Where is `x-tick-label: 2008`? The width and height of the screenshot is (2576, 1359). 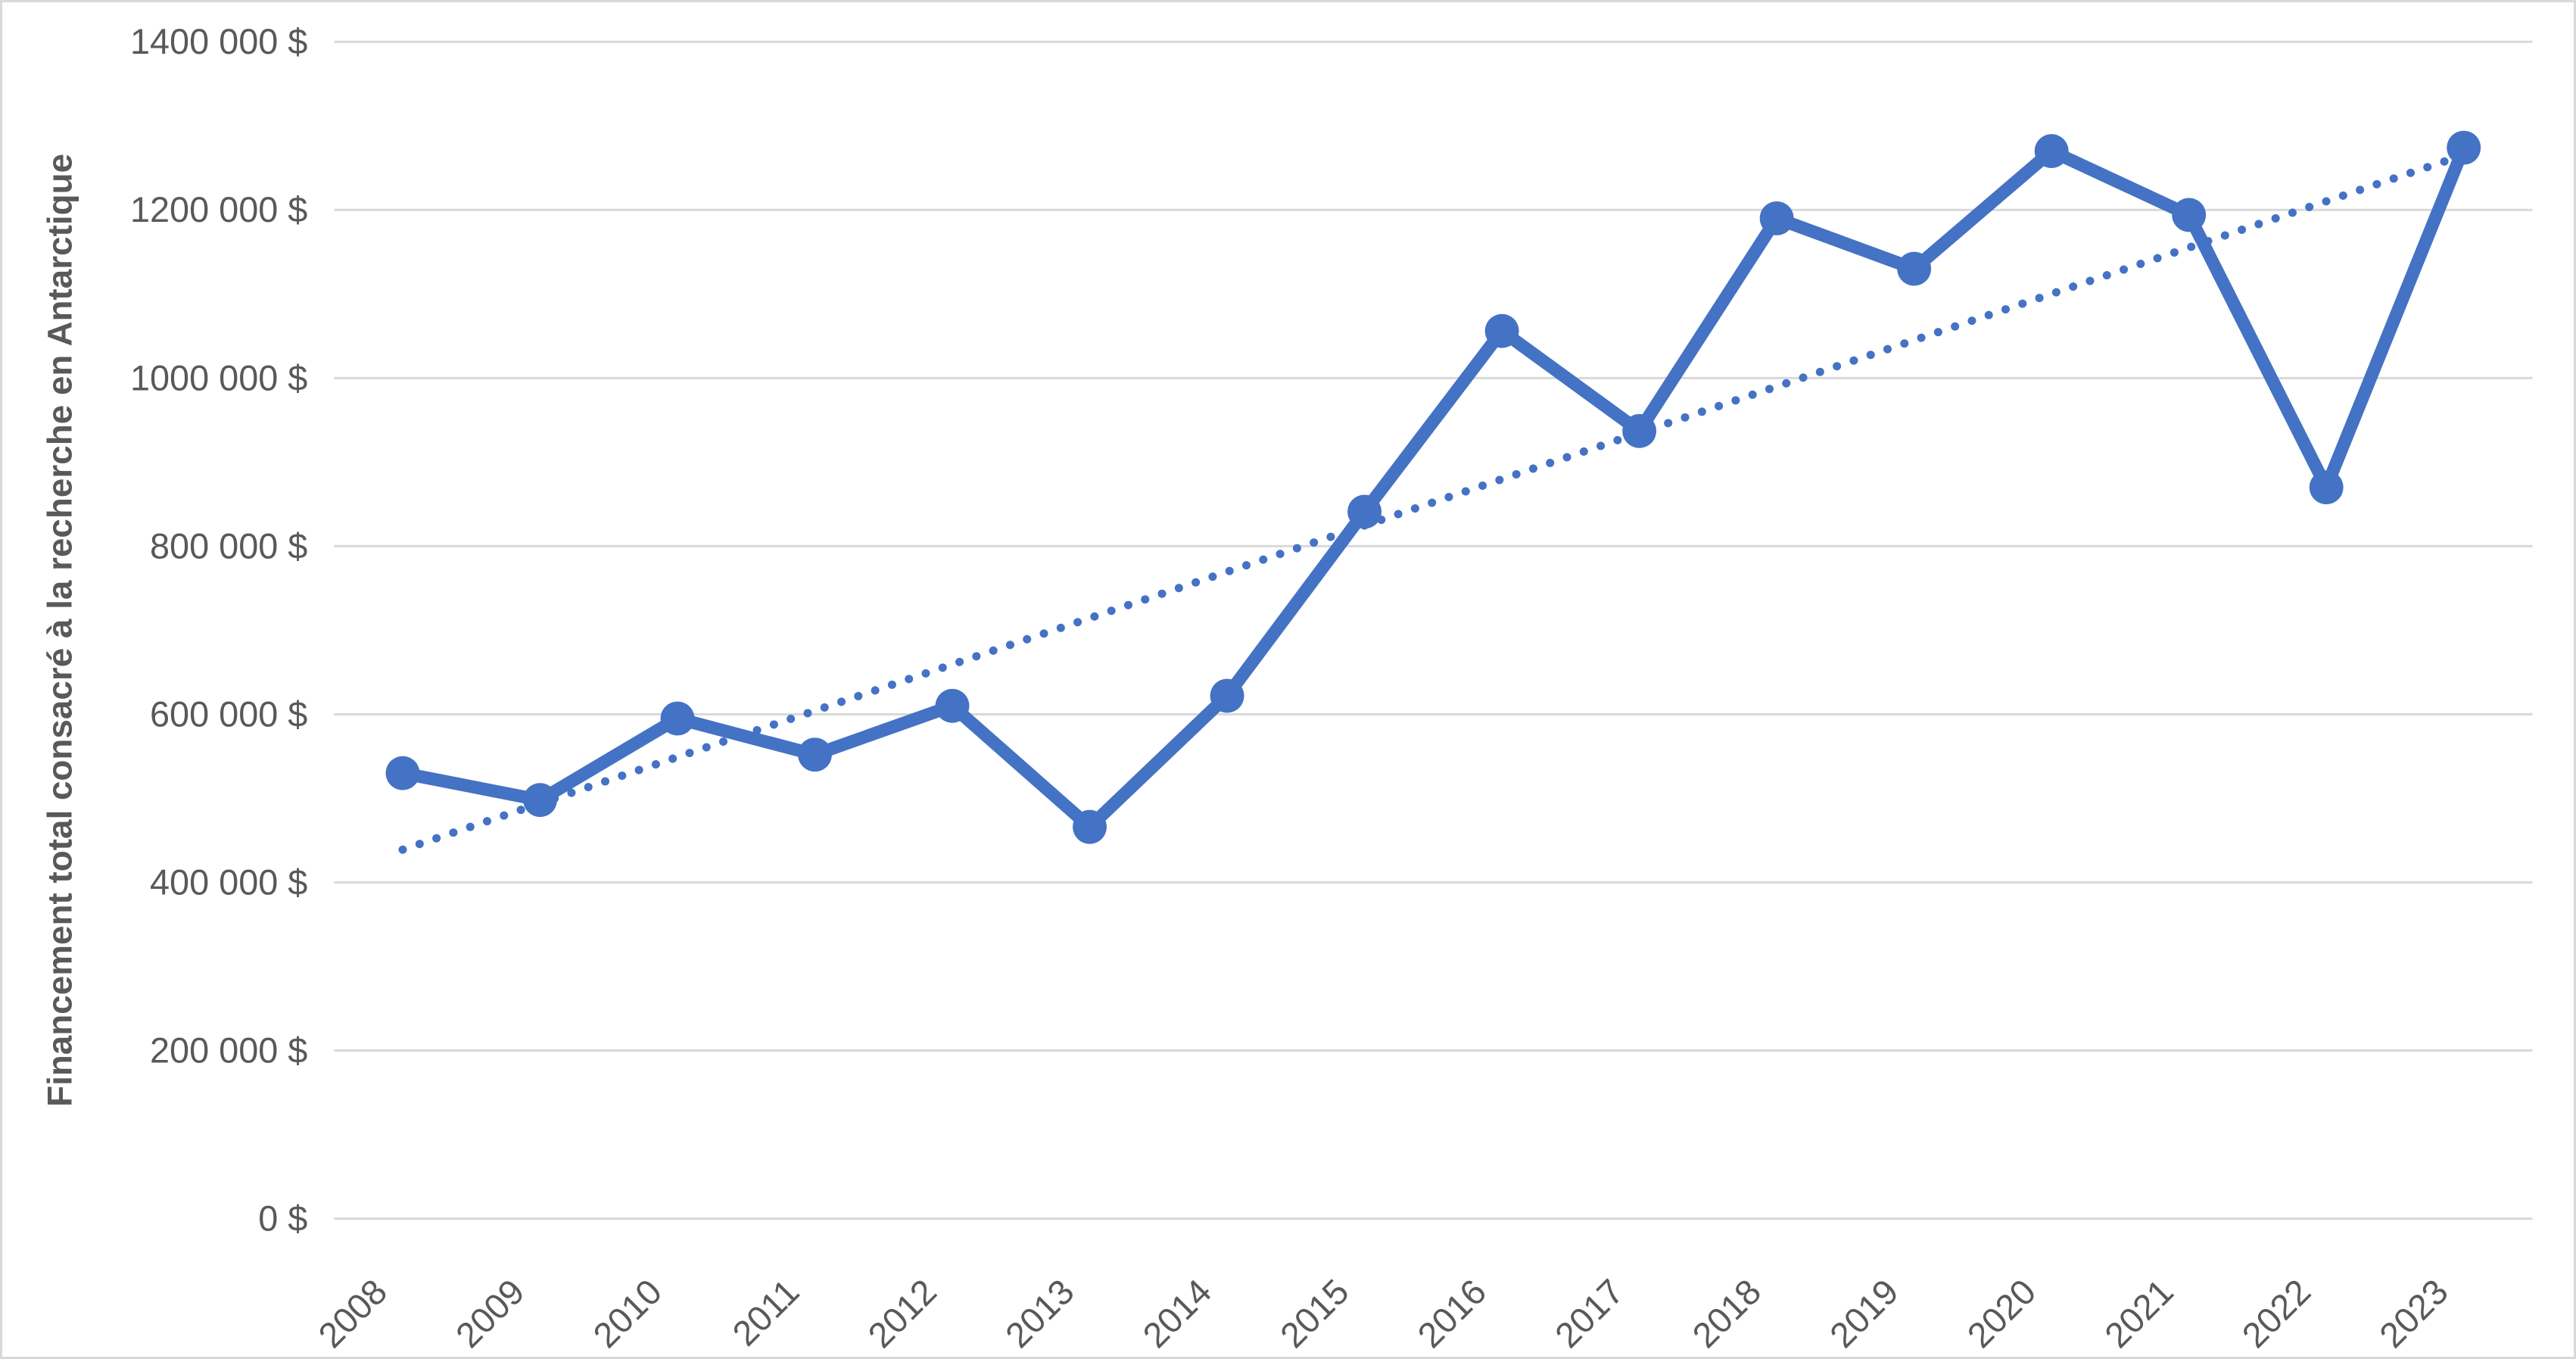 x-tick-label: 2008 is located at coordinates (352, 1313).